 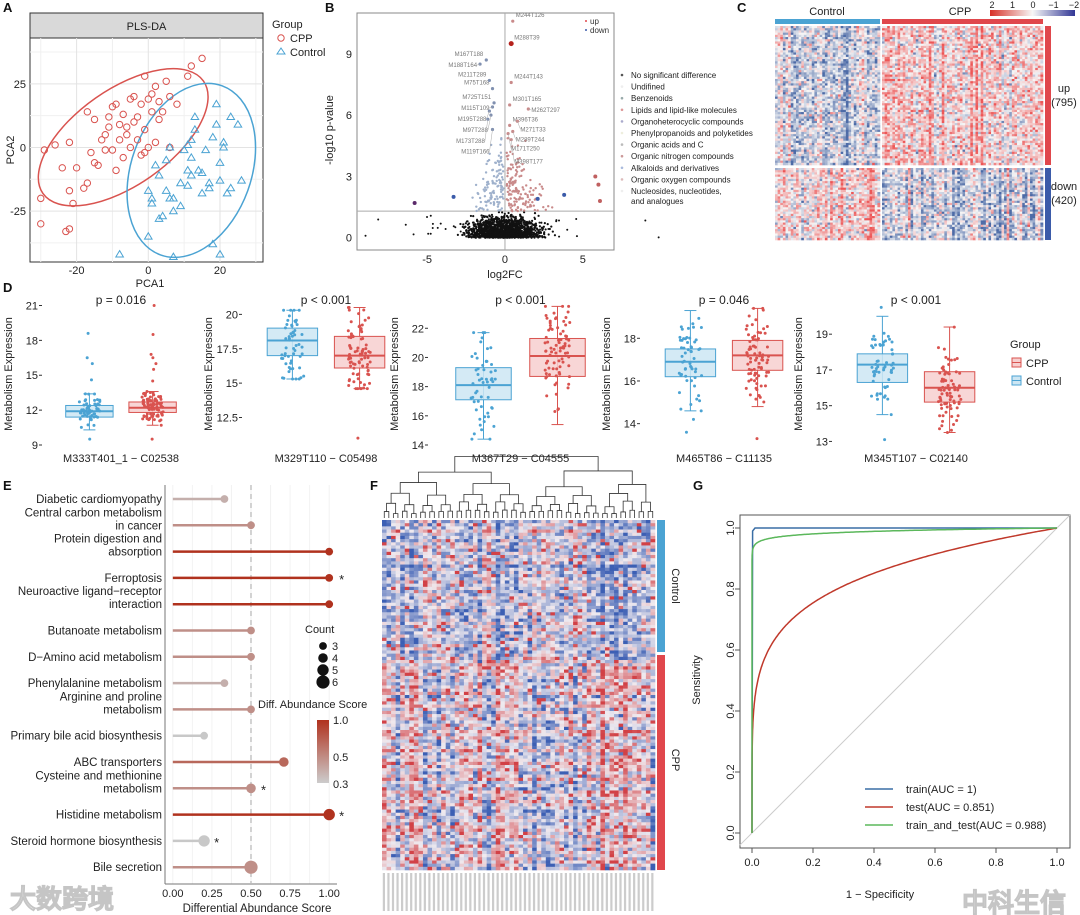 What do you see at coordinates (511, 44) in the screenshot?
I see `labeled-point` at bounding box center [511, 44].